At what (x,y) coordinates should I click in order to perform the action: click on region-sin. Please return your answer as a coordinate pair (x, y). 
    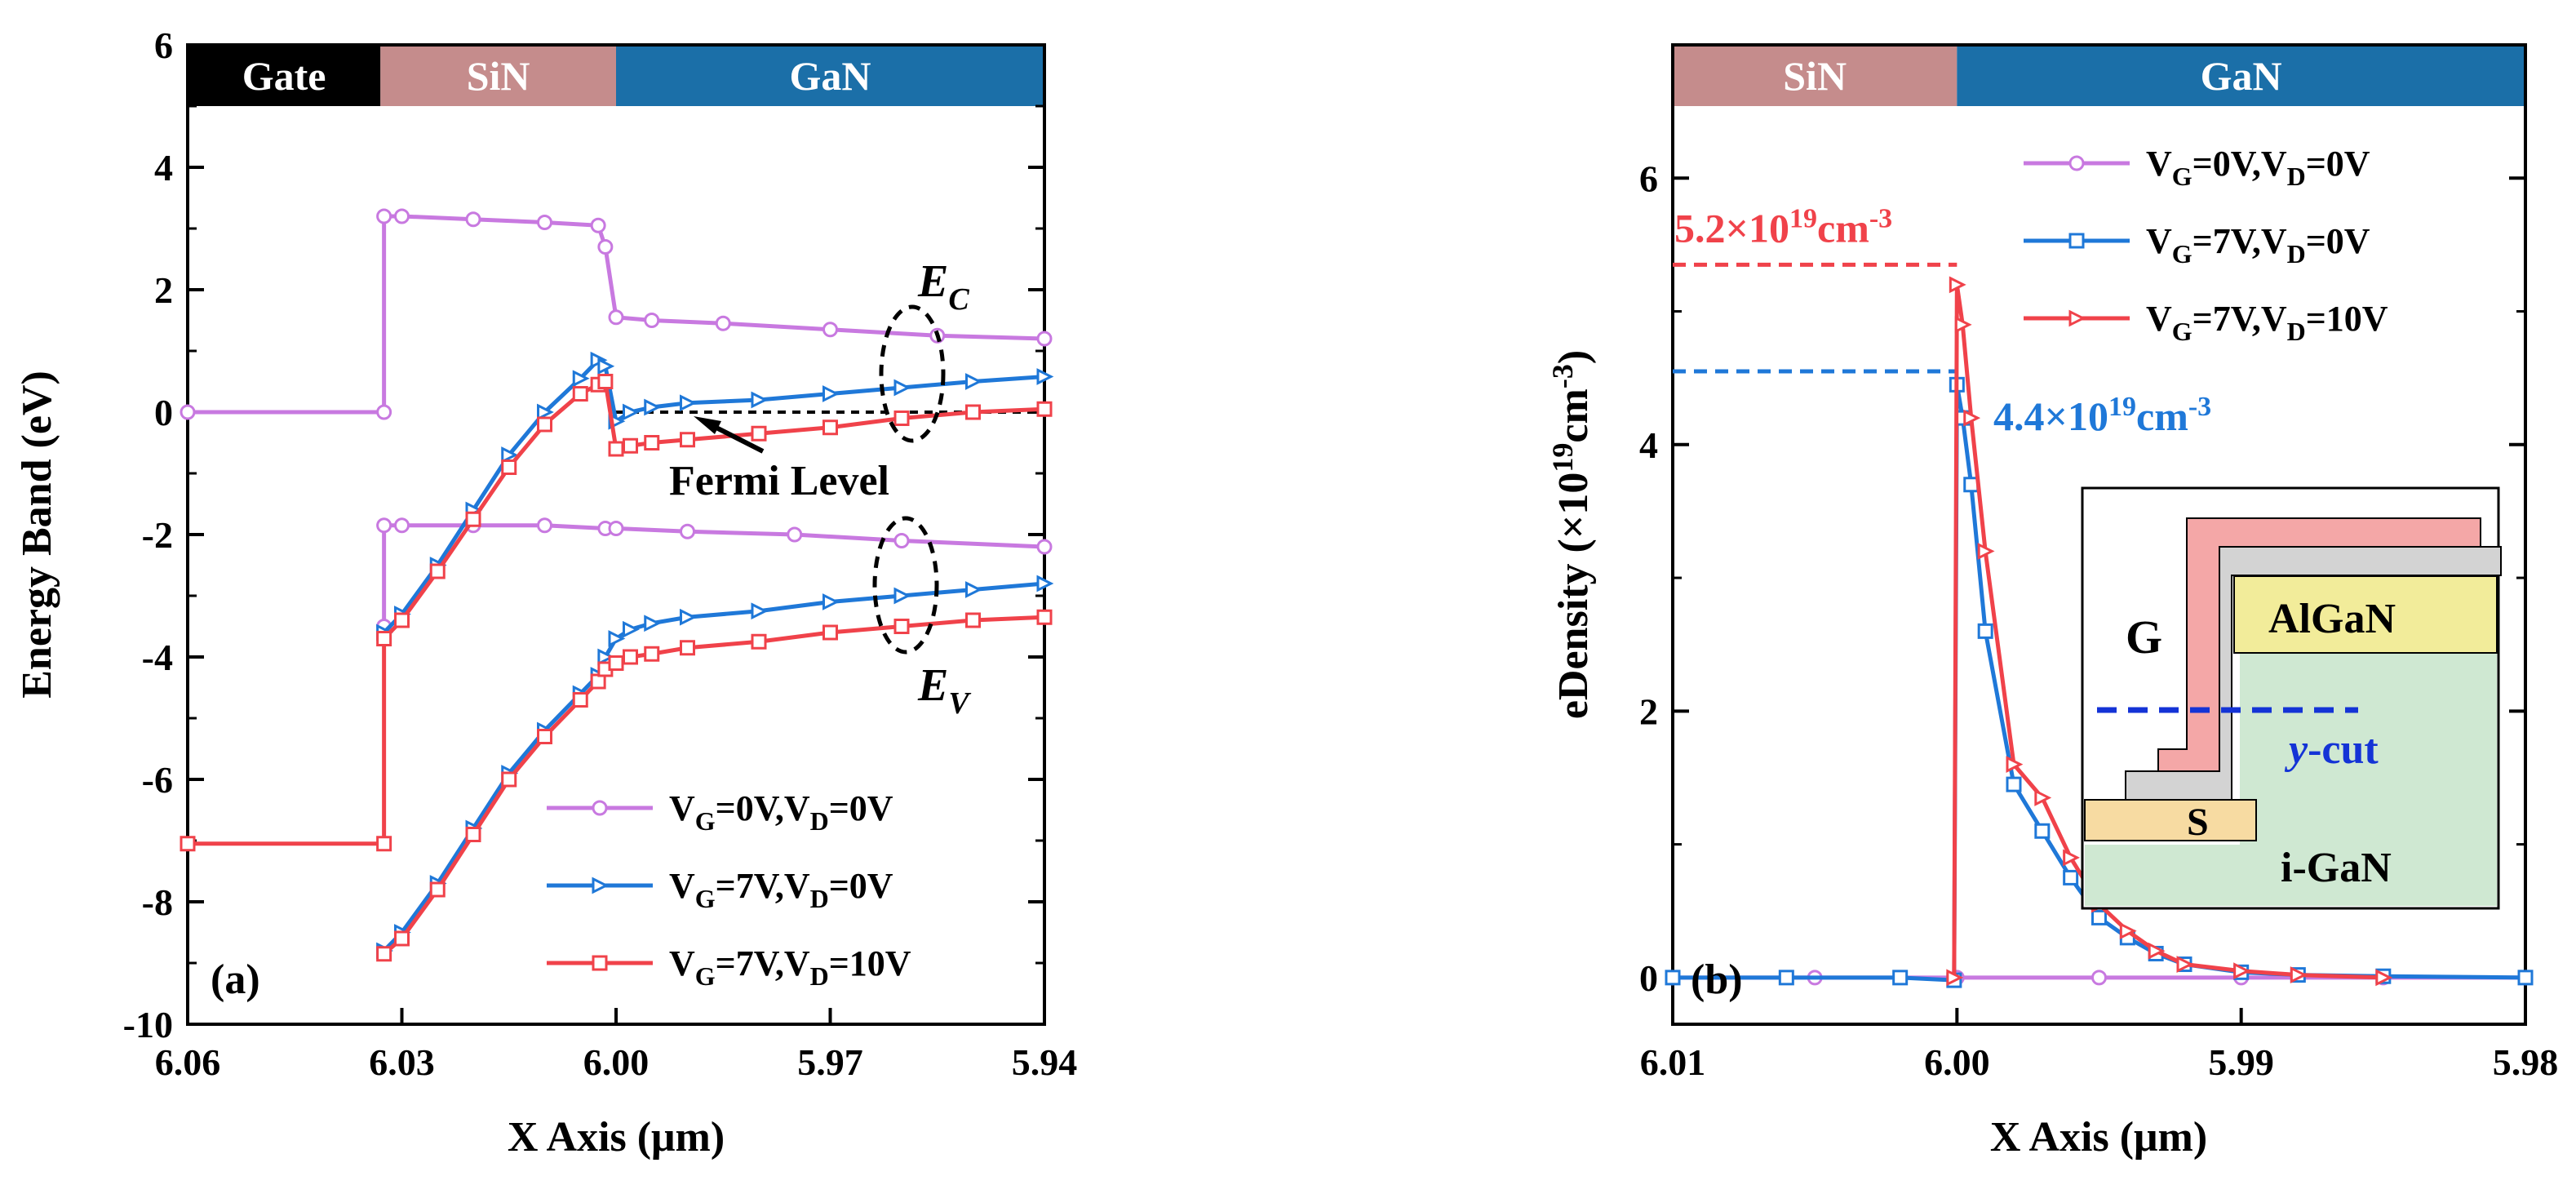
    Looking at the image, I should click on (1815, 76).